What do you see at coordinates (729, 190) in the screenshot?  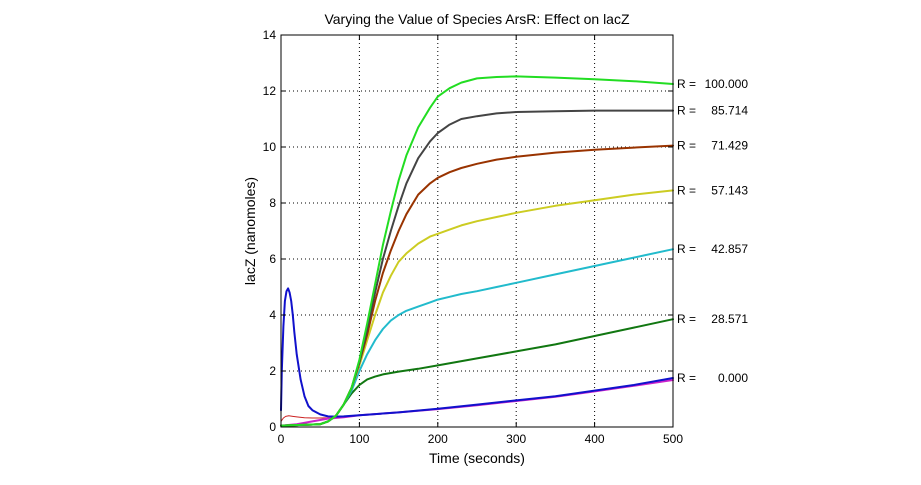 I see `series-label-value: 57.143` at bounding box center [729, 190].